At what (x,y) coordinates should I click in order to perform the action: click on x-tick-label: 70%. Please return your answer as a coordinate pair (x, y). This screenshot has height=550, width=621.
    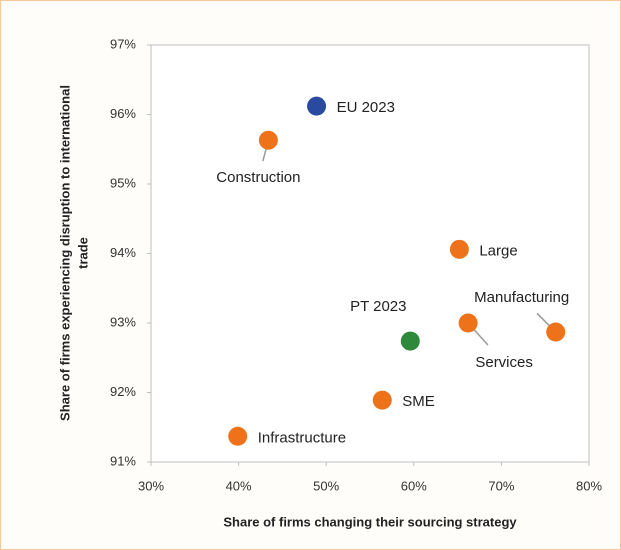
    Looking at the image, I should click on (501, 485).